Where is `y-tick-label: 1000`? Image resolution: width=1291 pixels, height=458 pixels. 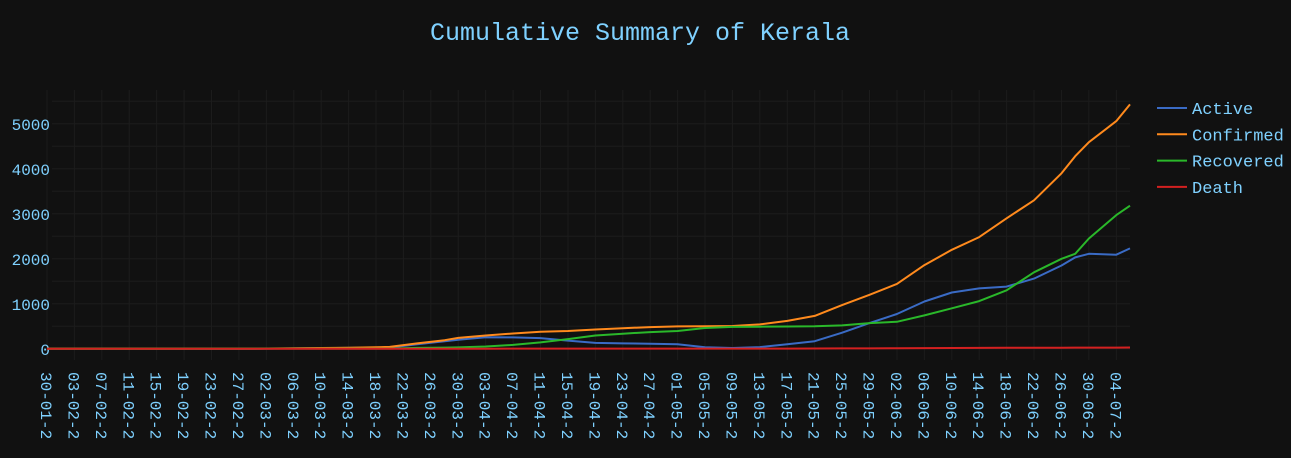
y-tick-label: 1000 is located at coordinates (31, 306).